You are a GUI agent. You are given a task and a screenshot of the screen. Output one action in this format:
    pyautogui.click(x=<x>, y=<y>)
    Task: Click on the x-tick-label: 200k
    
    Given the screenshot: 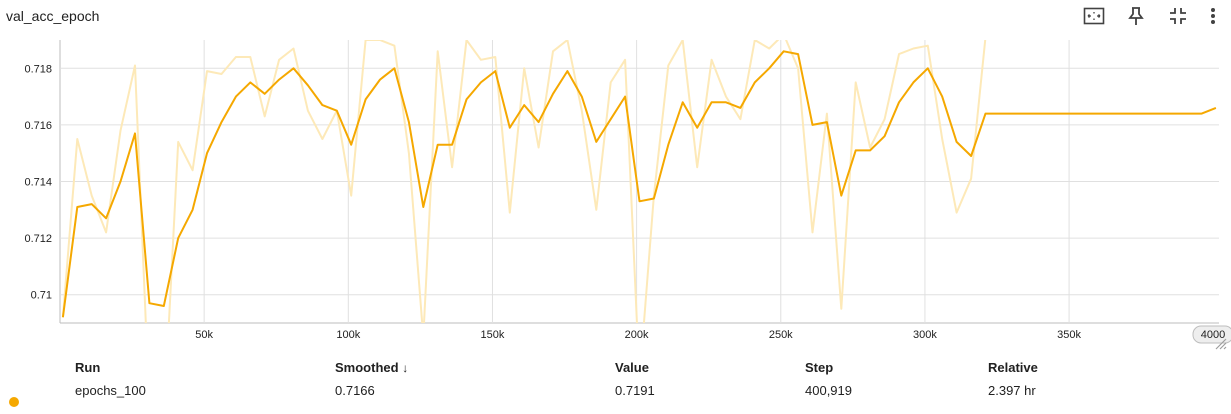 What is the action you would take?
    pyautogui.click(x=637, y=335)
    